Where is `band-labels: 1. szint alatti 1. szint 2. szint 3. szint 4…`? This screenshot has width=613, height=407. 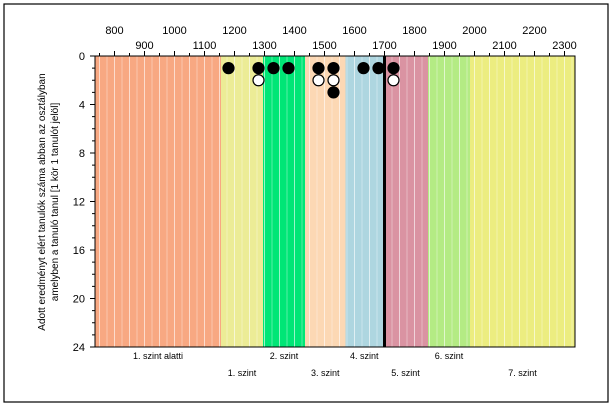
band-labels: 1. szint alatti 1. szint 2. szint 3. szint 4… is located at coordinates (335, 364).